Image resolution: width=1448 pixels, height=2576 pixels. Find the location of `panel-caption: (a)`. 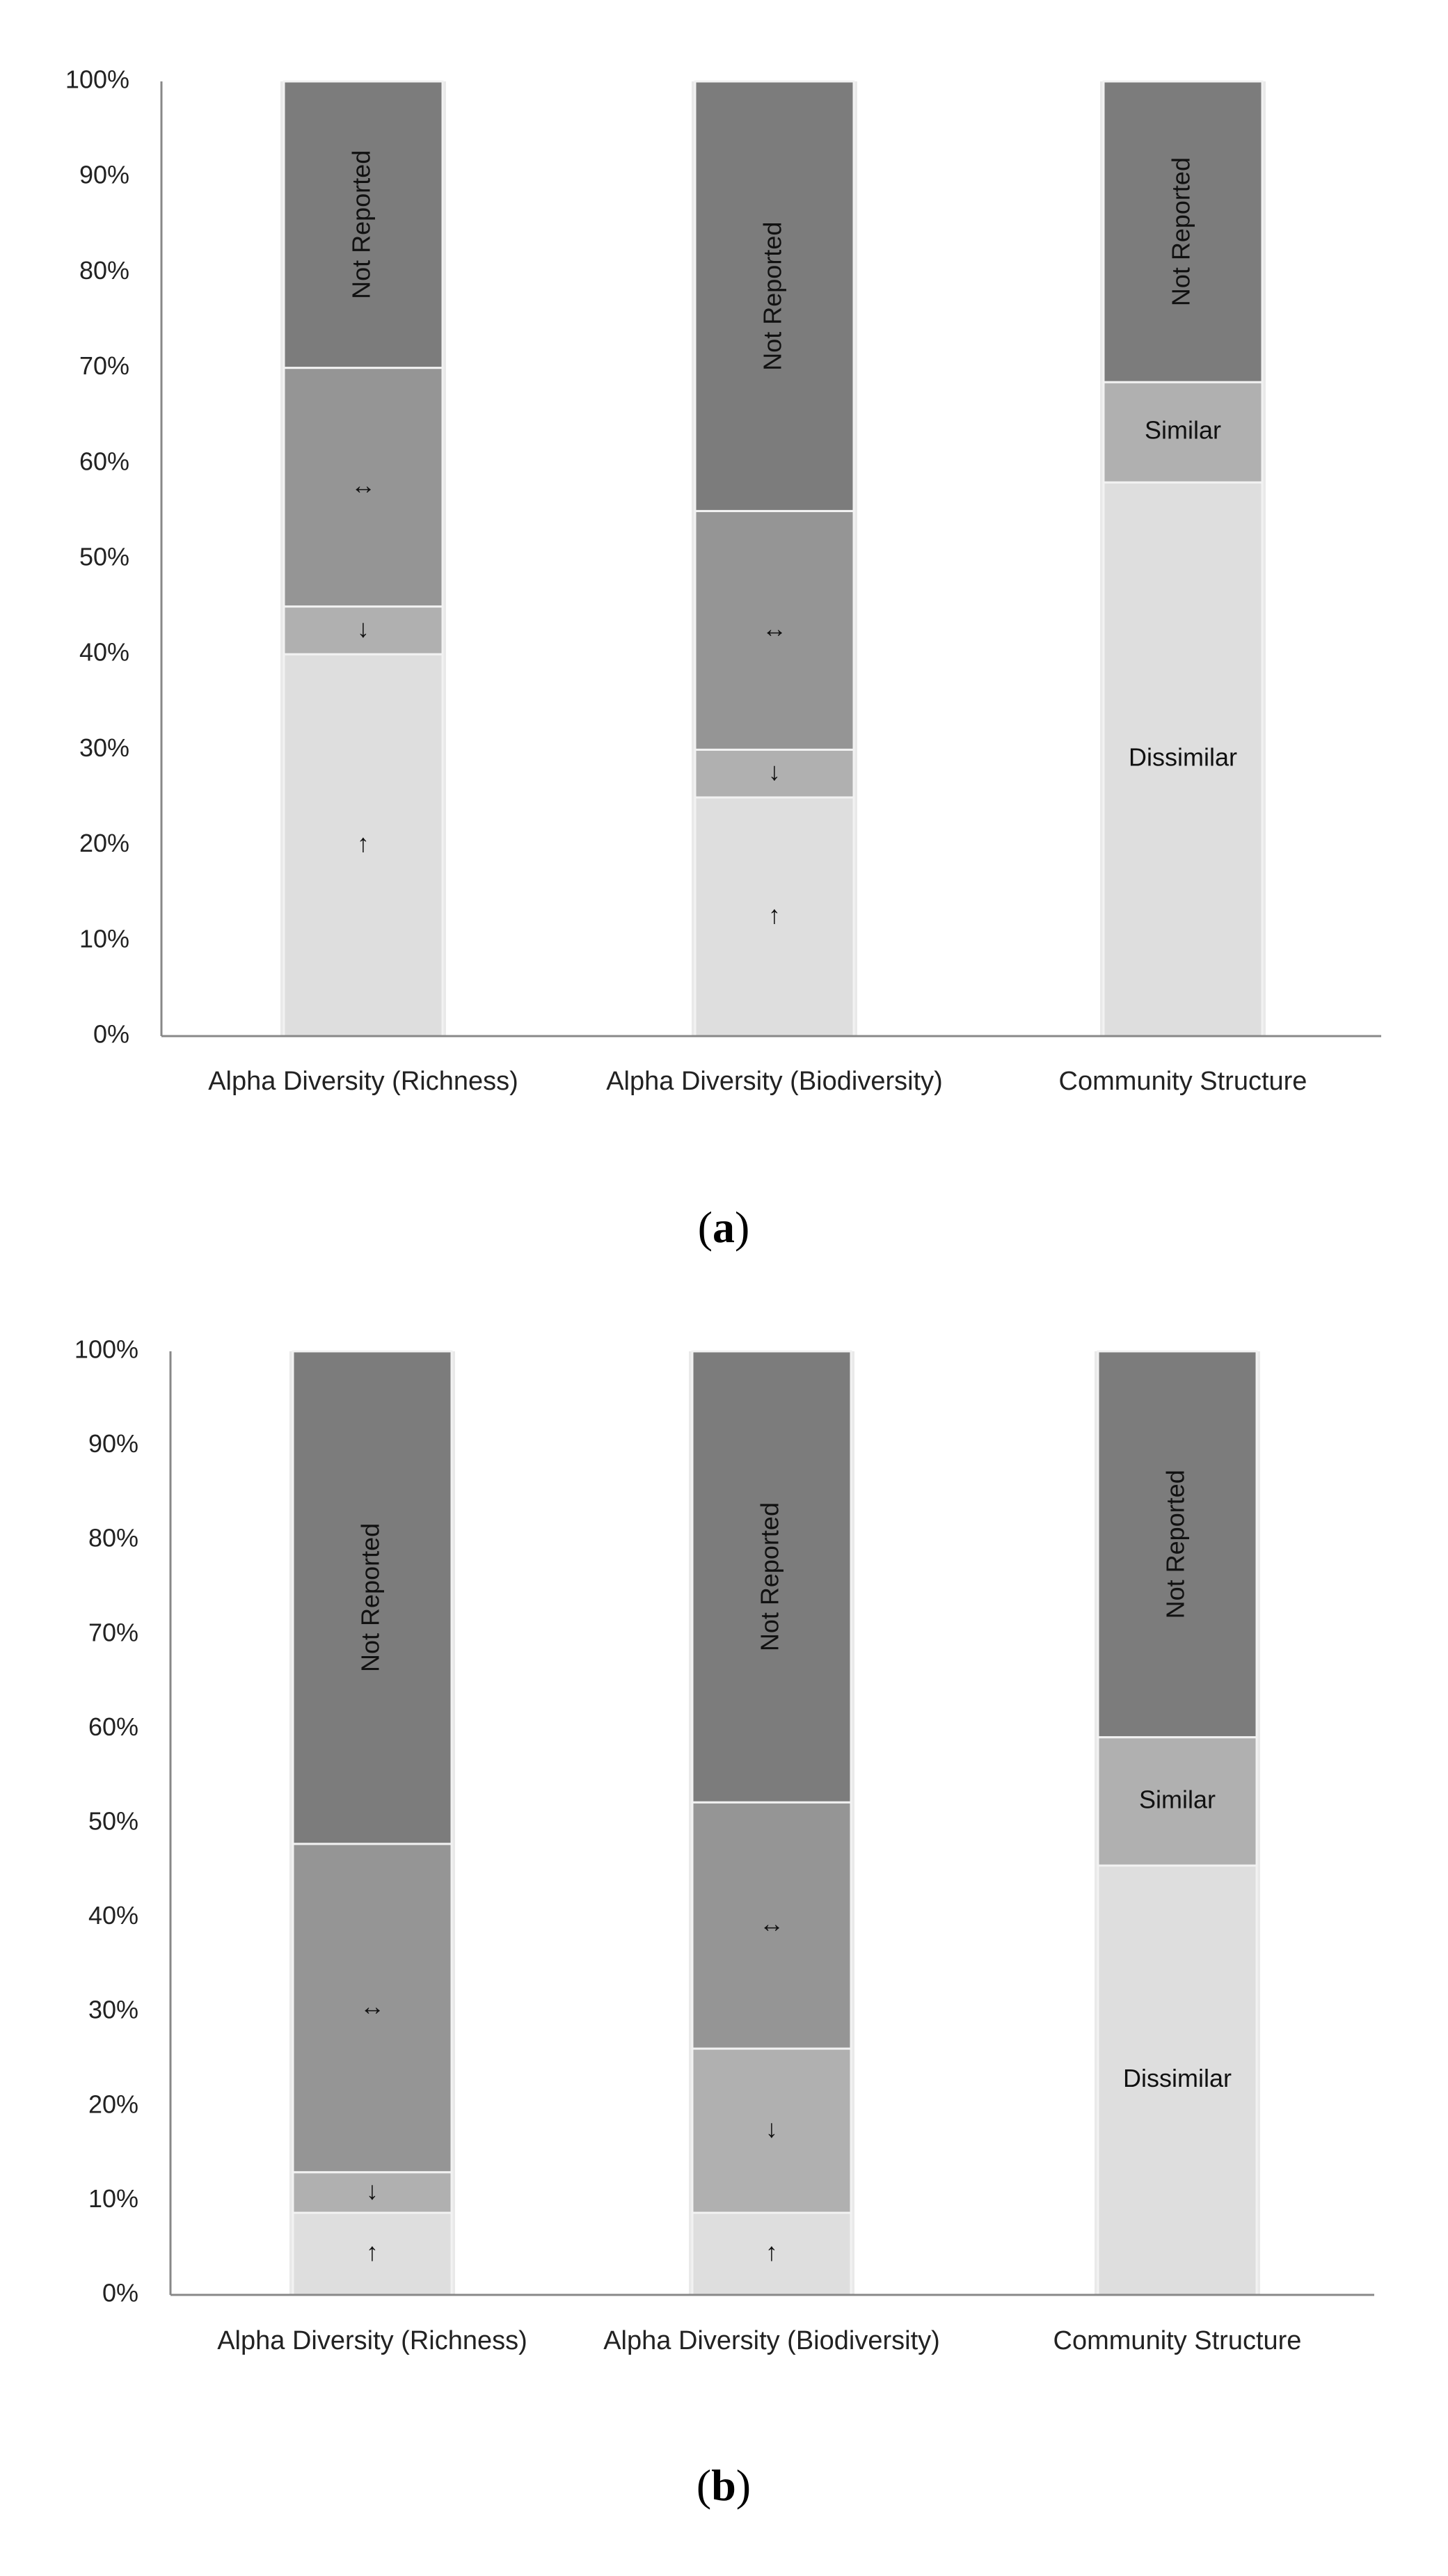

panel-caption: (a) is located at coordinates (724, 1227).